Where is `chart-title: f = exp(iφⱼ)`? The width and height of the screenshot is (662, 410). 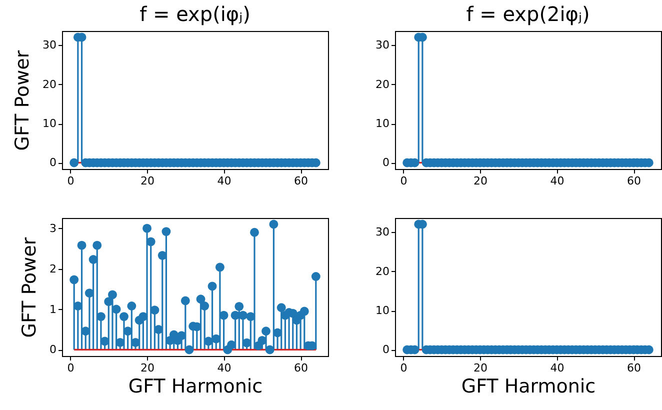
chart-title: f = exp(iφⱼ) is located at coordinates (195, 14).